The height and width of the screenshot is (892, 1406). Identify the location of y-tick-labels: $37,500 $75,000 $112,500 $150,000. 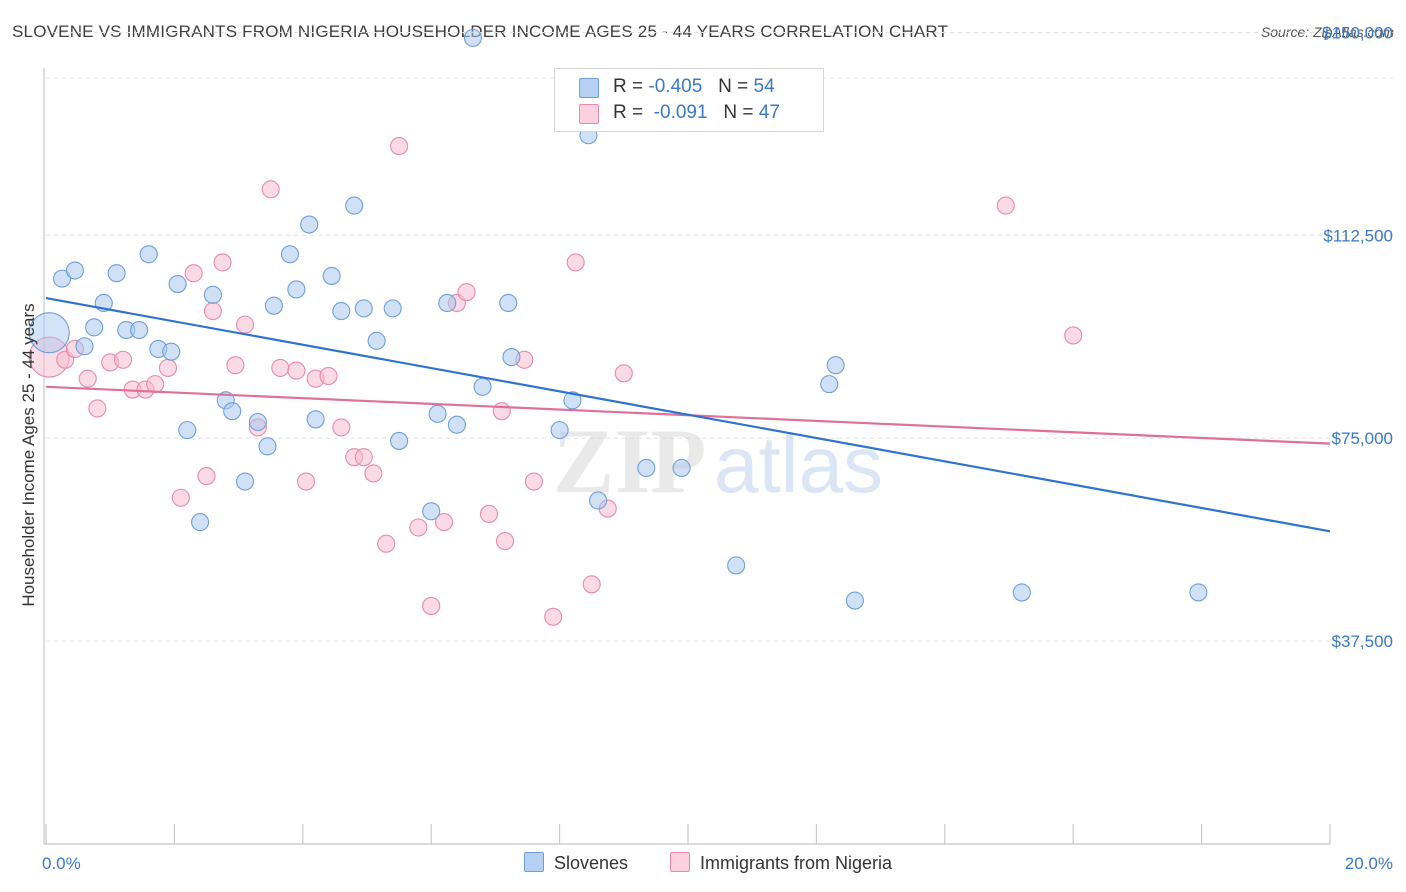
(1357, 337).